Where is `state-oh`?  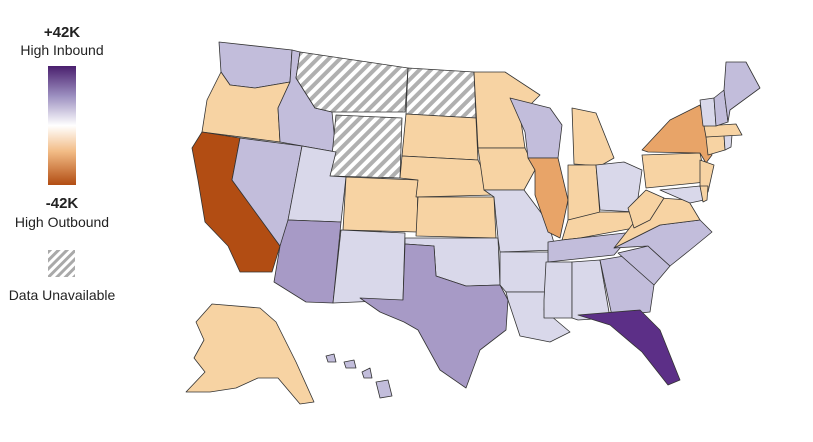
state-oh is located at coordinates (619, 187).